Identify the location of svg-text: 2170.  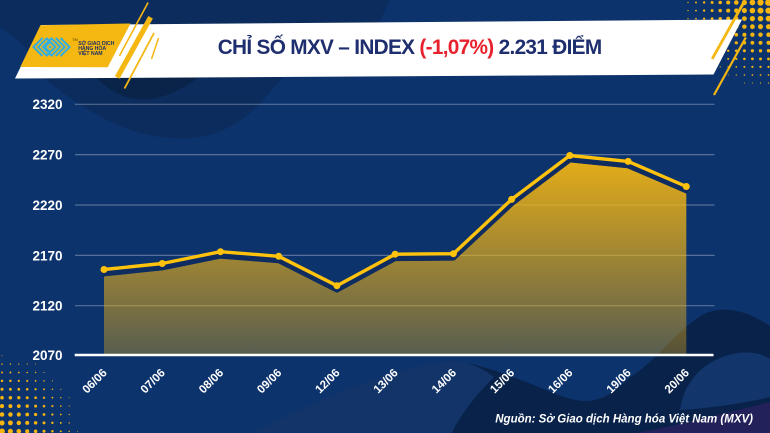
(47, 255).